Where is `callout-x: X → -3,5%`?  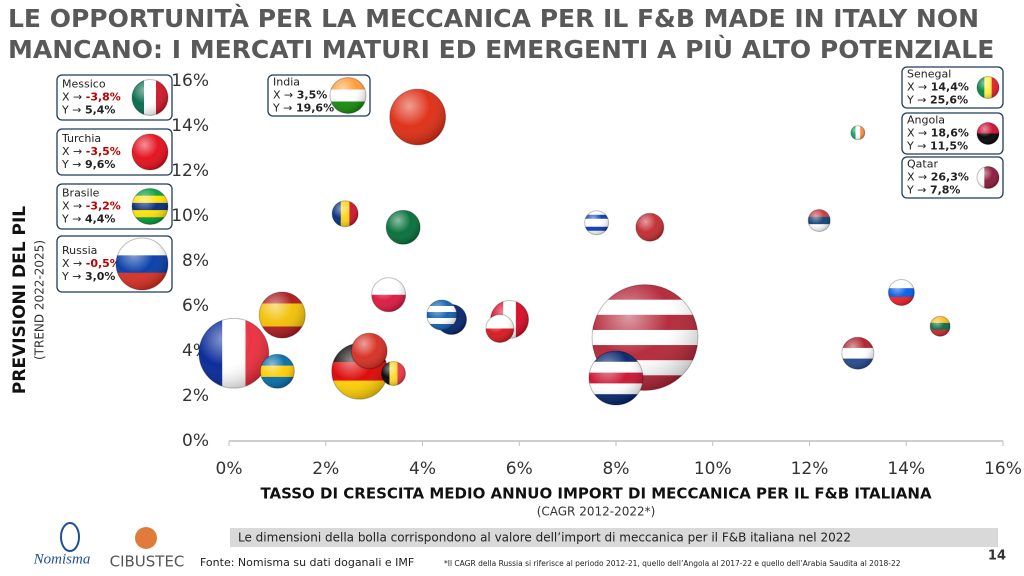 callout-x: X → -3,5% is located at coordinates (91, 151).